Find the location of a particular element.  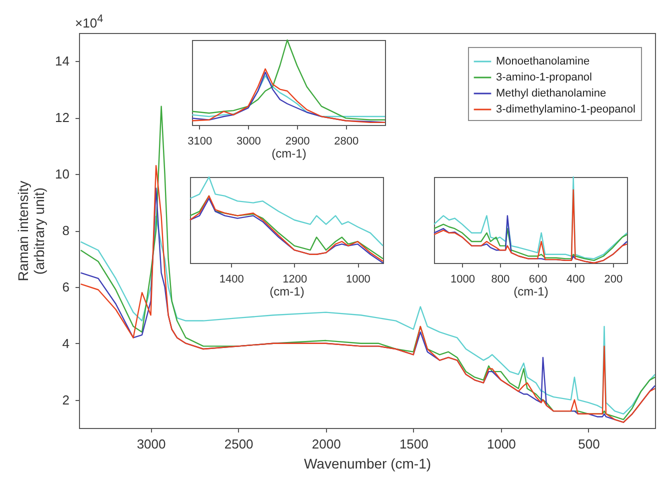

y-tick-label: 12 is located at coordinates (62, 118).